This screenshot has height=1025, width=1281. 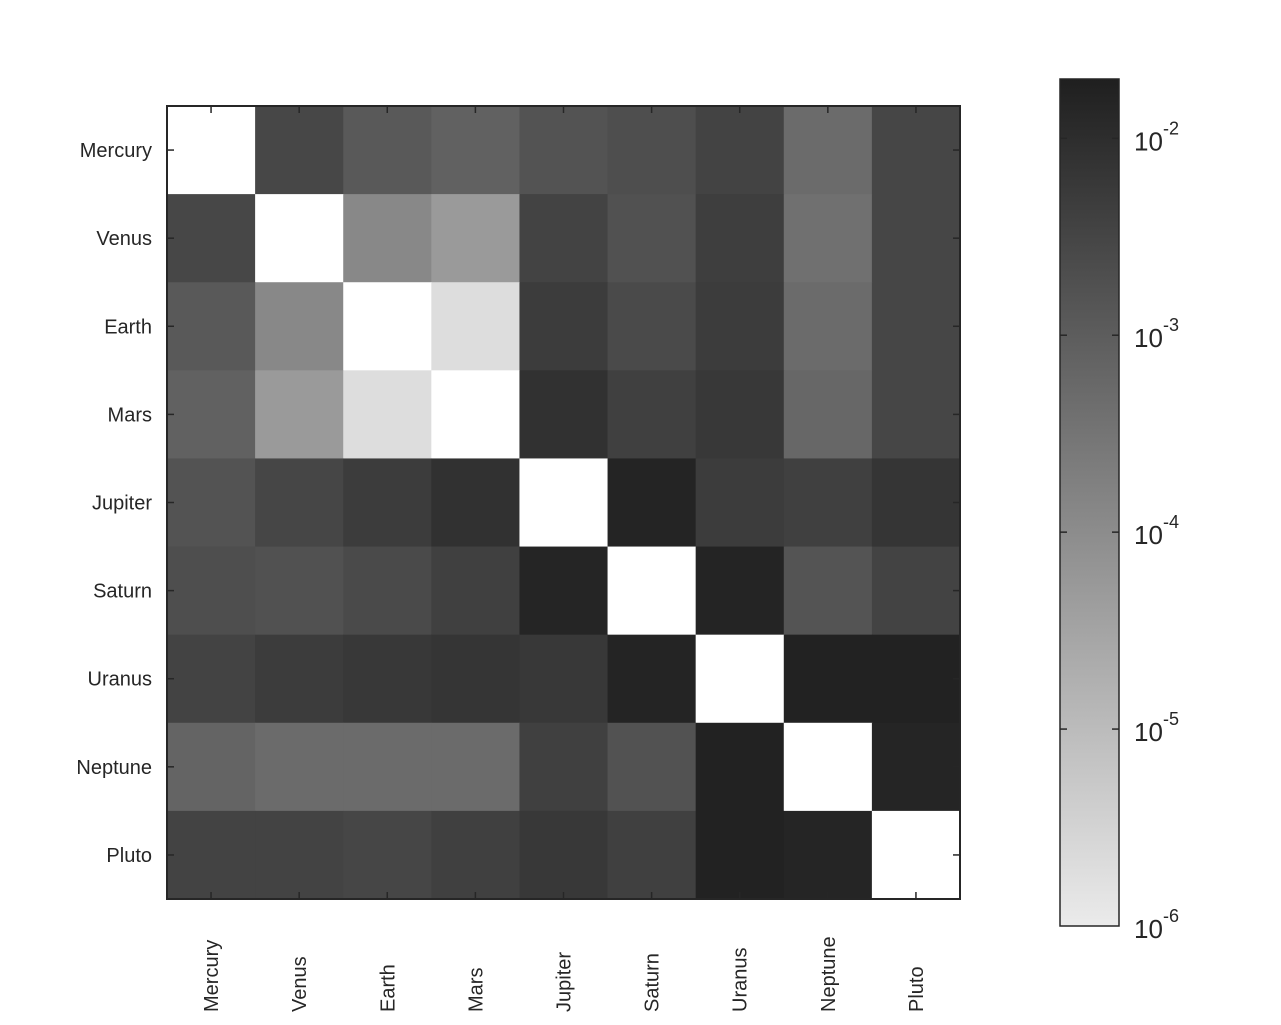 What do you see at coordinates (211, 414) in the screenshot?
I see `cell-mars-mercury` at bounding box center [211, 414].